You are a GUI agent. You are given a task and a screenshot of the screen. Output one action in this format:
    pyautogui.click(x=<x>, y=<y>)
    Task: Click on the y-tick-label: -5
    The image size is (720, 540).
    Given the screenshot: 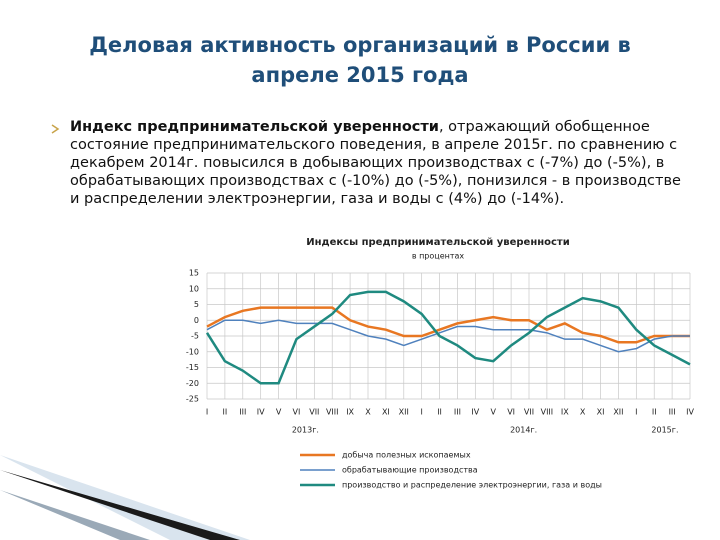 What is the action you would take?
    pyautogui.click(x=195, y=336)
    